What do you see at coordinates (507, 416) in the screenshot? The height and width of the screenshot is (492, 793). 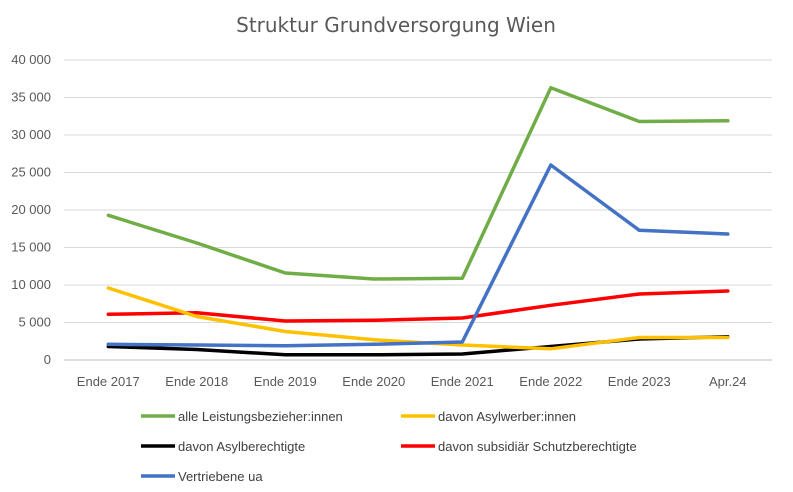 I see `legend-label: davon Asylwerber:innen` at bounding box center [507, 416].